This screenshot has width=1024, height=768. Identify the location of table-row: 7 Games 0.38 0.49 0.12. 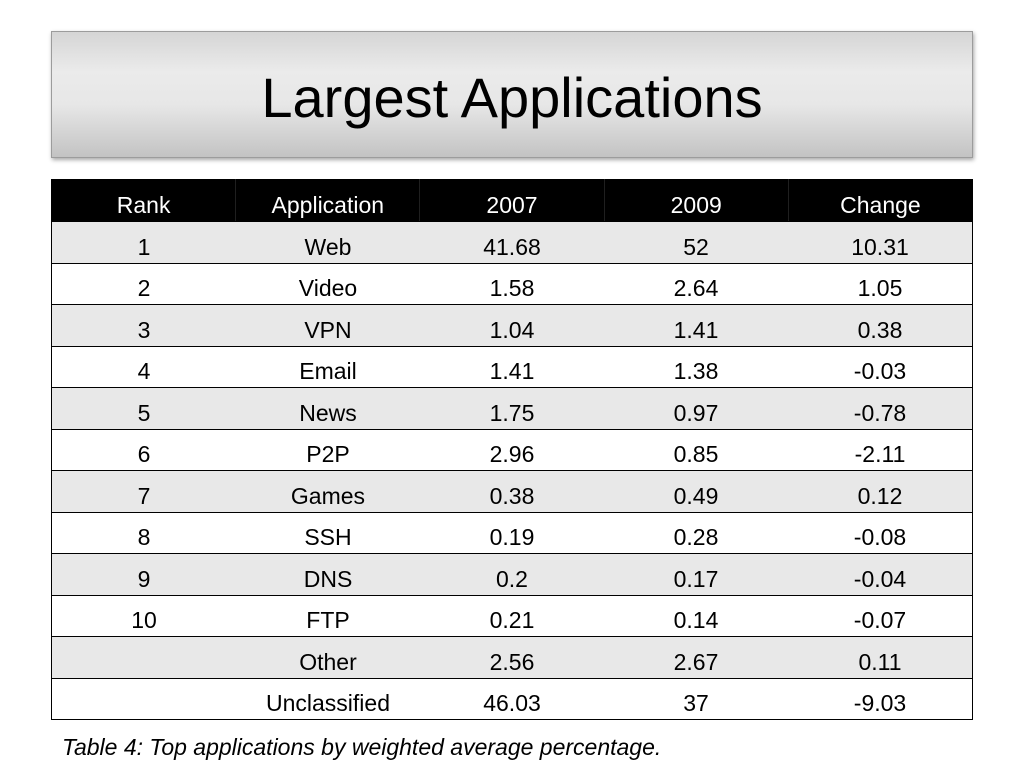
(512, 491).